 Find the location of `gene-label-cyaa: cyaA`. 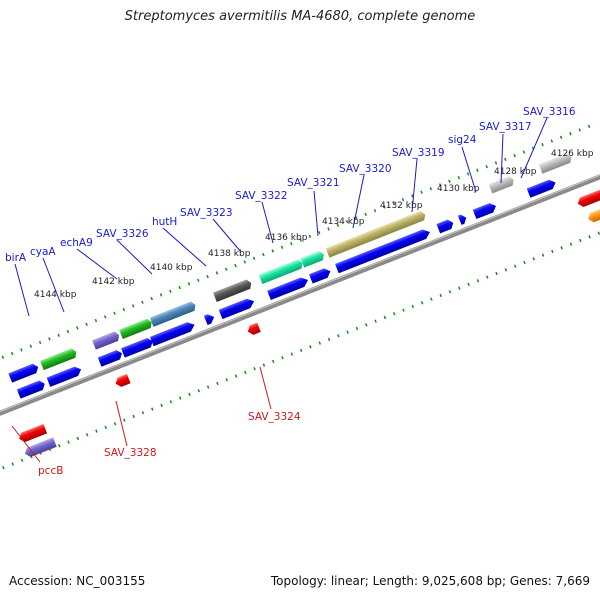

gene-label-cyaa: cyaA is located at coordinates (43, 252).